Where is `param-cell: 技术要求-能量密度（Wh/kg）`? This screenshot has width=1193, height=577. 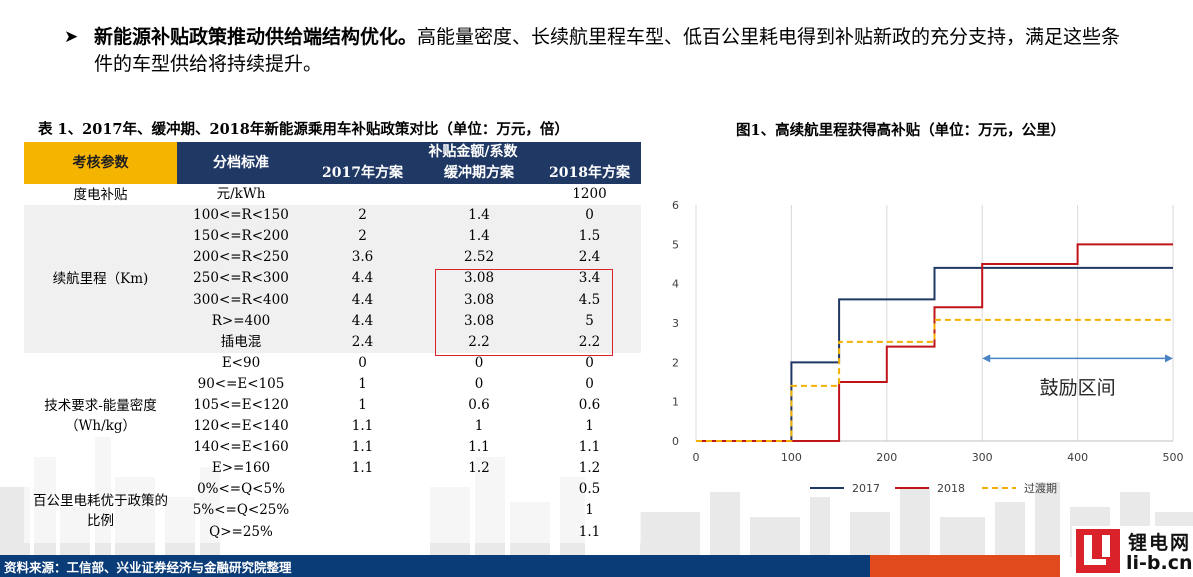
param-cell: 技术要求-能量密度（Wh/kg） is located at coordinates (100, 416).